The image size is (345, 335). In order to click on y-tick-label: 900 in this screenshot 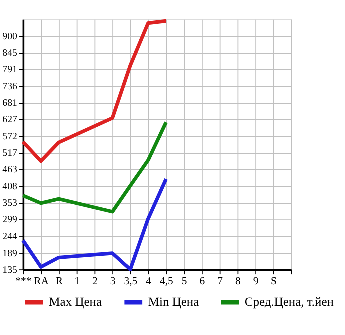, I will do `click(10, 36)`.